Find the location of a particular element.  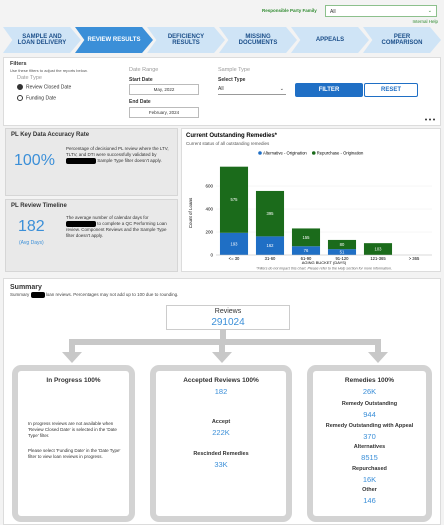

start-label: Start Date is located at coordinates (141, 80).